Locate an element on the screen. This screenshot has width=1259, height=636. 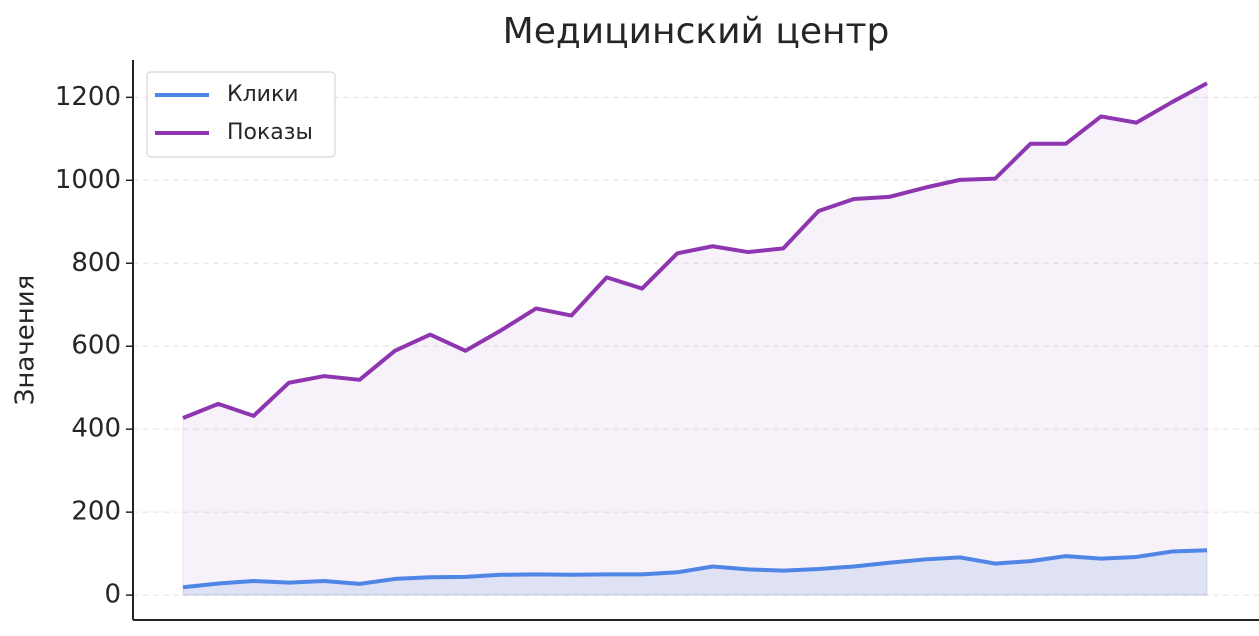
legend: Клики Показы is located at coordinates (241, 114).